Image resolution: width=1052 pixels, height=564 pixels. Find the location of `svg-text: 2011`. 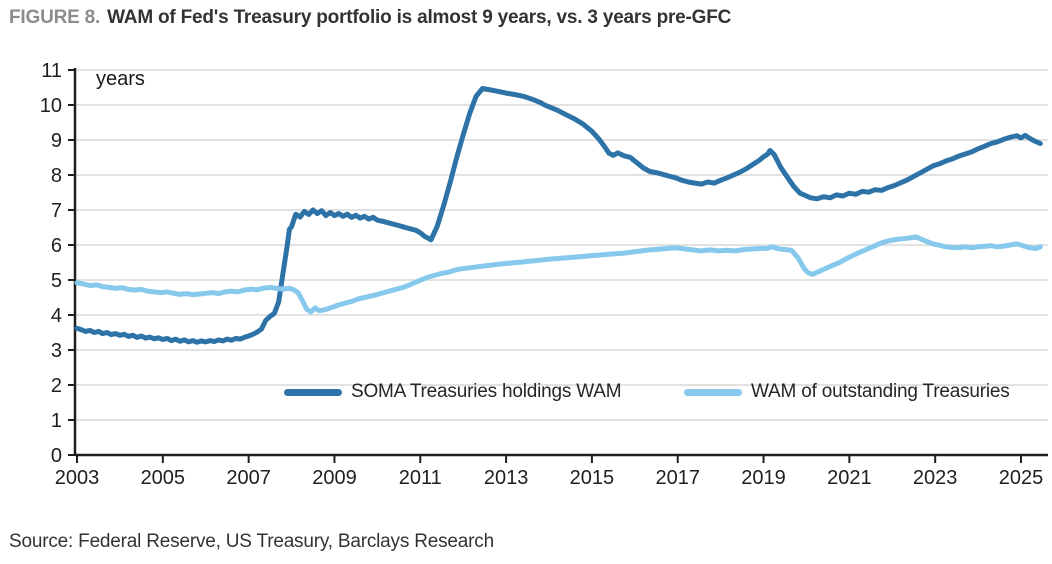

svg-text: 2011 is located at coordinates (420, 478).